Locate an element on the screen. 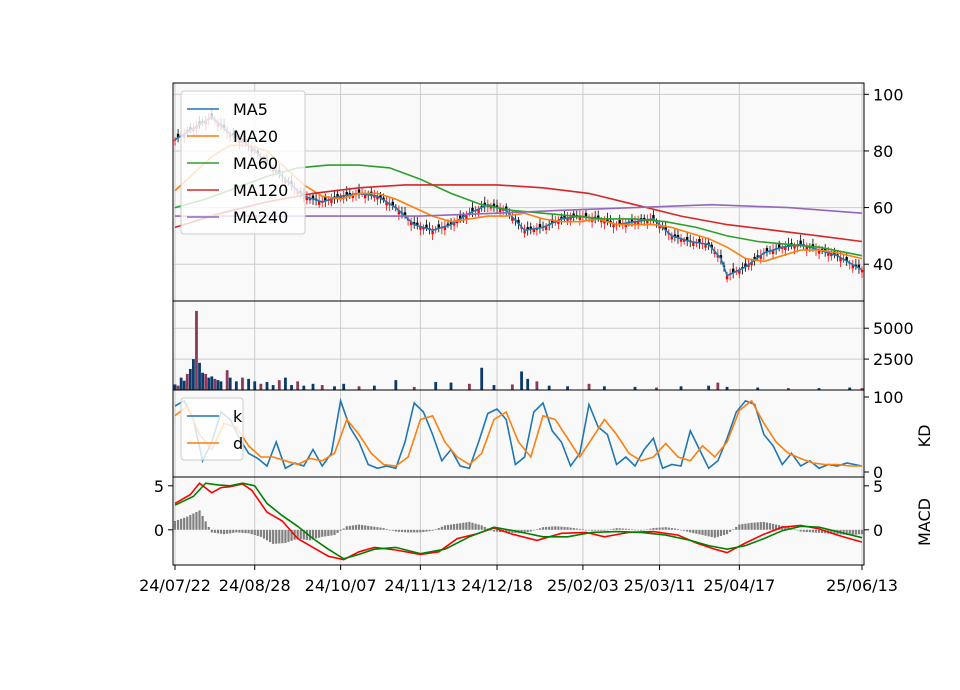 This screenshot has width=960, height=690. price-ytick-label: 40 is located at coordinates (883, 264).